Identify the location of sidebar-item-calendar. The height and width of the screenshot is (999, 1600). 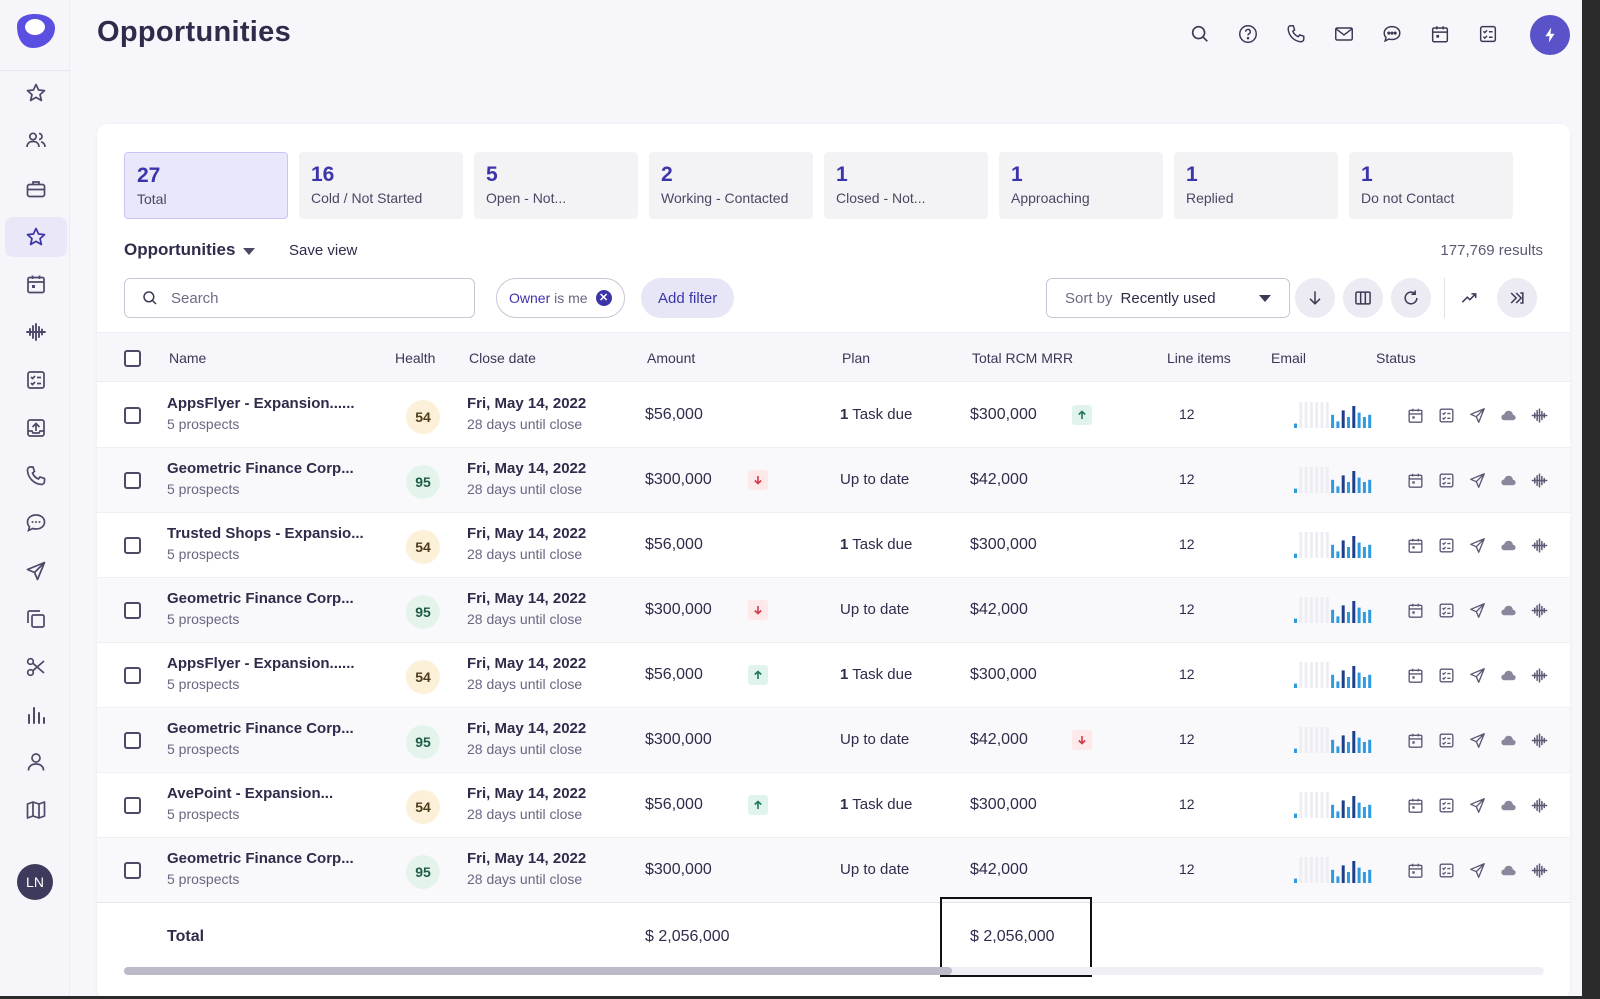
(36, 284).